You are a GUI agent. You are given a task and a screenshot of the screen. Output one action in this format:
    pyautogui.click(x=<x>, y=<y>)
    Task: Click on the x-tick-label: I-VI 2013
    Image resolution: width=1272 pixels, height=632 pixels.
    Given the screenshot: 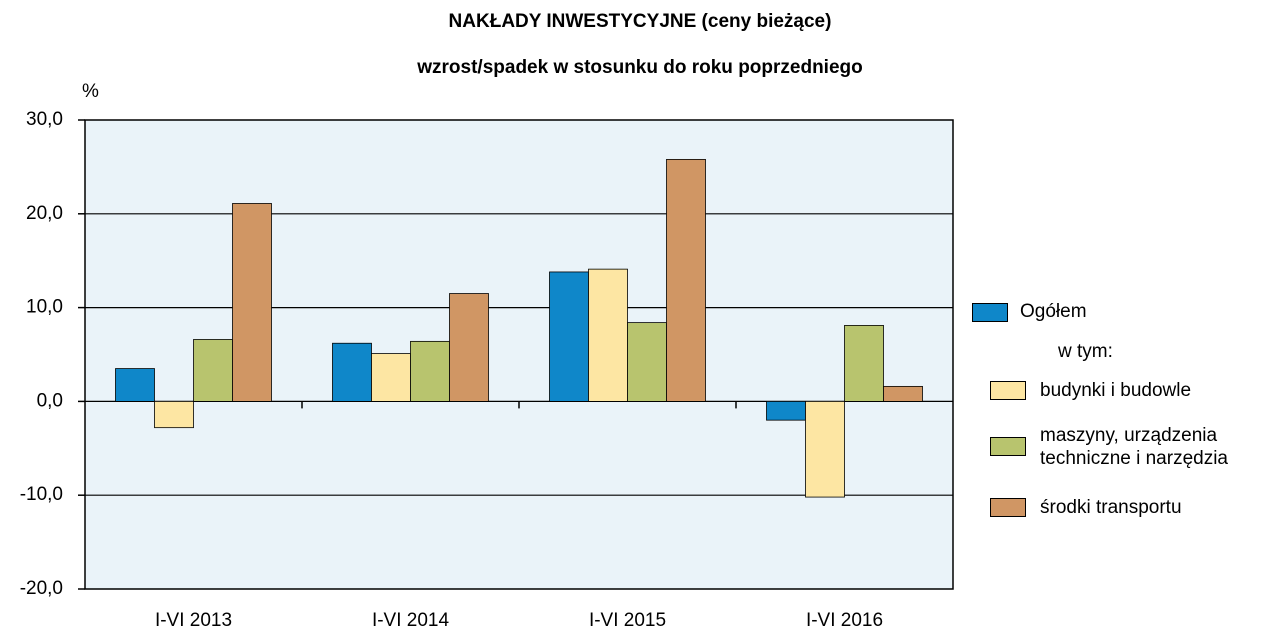 What is the action you would take?
    pyautogui.click(x=193, y=620)
    